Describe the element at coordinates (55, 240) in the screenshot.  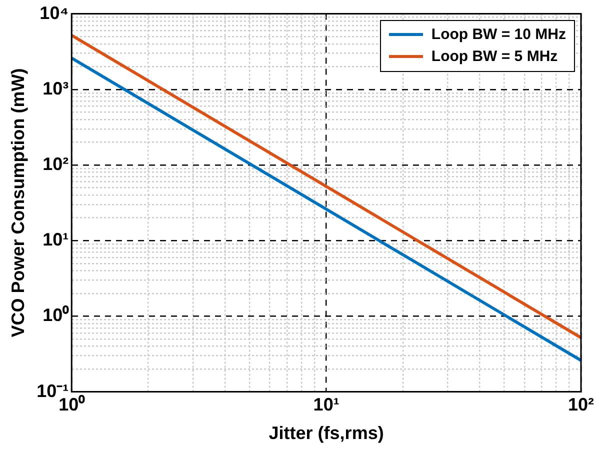
I see `y-tick-label: 10¹` at that location.